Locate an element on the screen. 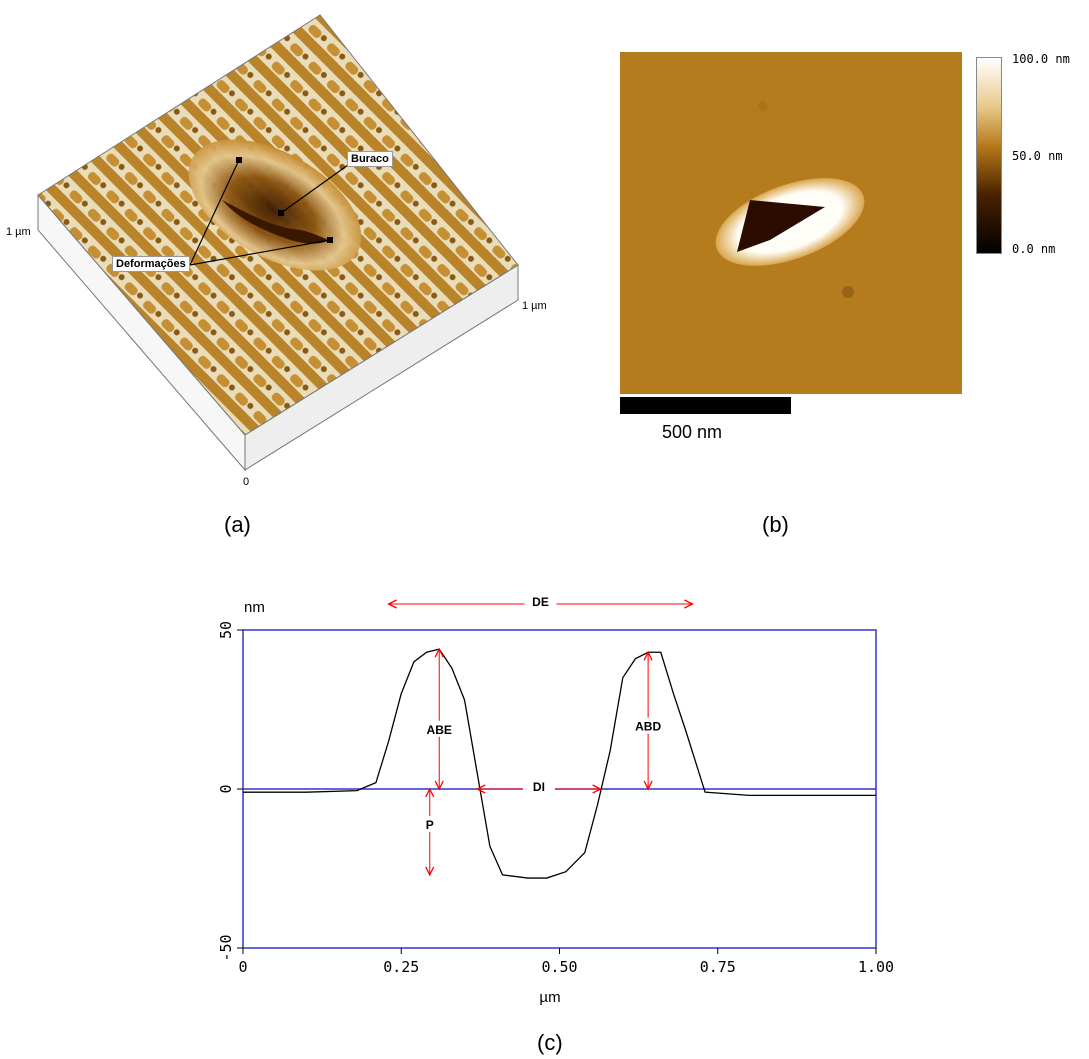 This screenshot has width=1089, height=1059. abd-label-bg is located at coordinates (648, 725).